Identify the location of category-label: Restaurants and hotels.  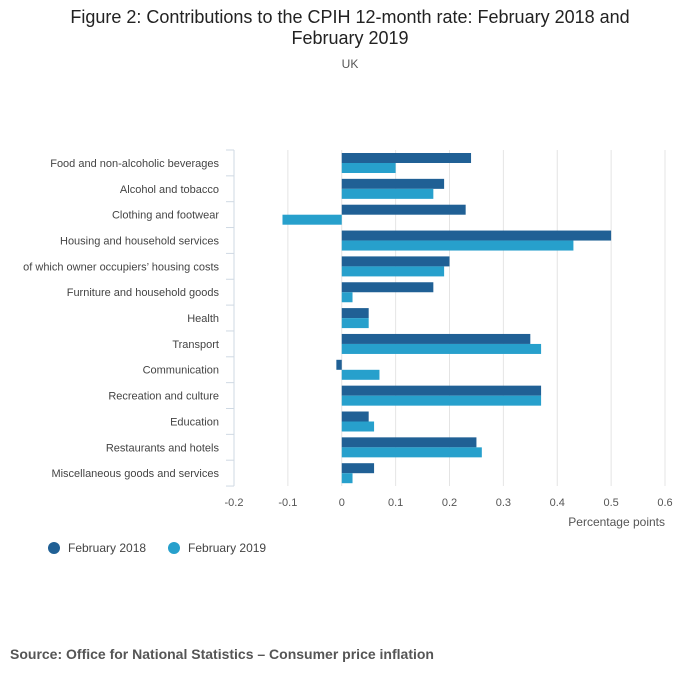
(163, 448).